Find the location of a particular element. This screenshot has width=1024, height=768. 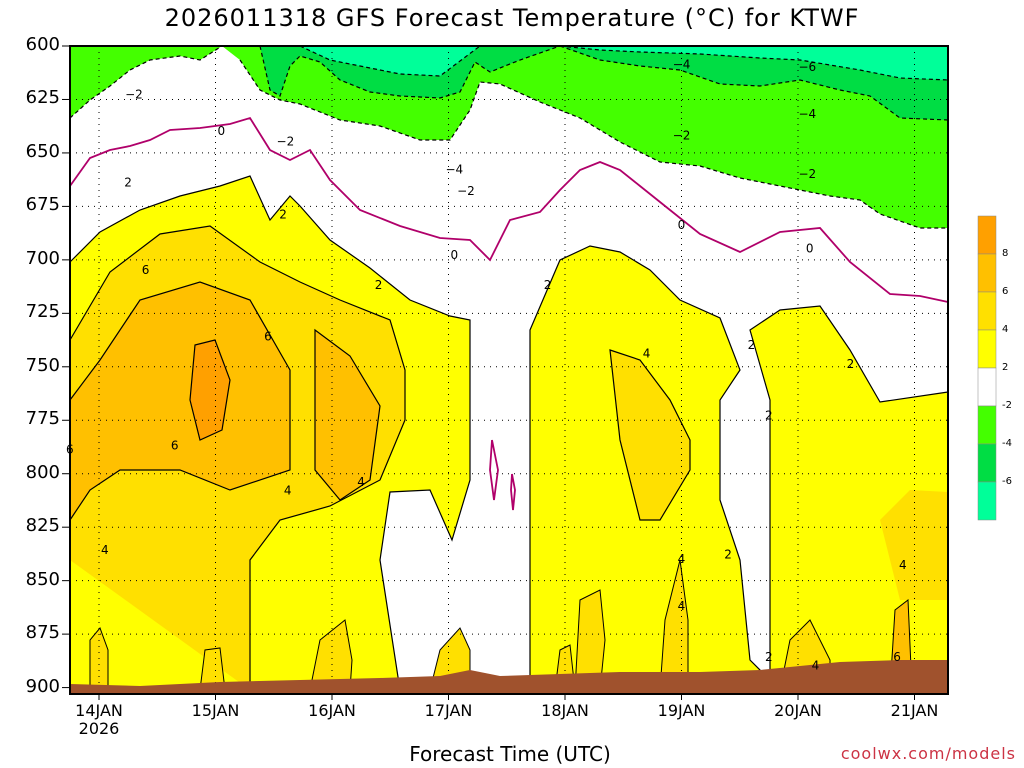

y-tick-800: 800 is located at coordinates (42, 472).